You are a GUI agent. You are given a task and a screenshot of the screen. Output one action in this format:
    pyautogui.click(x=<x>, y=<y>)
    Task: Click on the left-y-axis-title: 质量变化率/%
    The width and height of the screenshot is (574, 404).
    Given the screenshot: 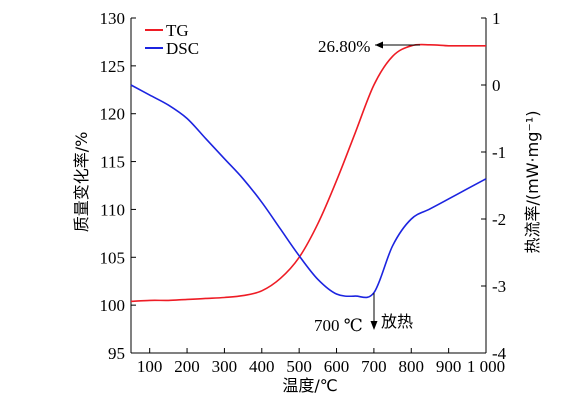 What is the action you would take?
    pyautogui.click(x=81, y=182)
    